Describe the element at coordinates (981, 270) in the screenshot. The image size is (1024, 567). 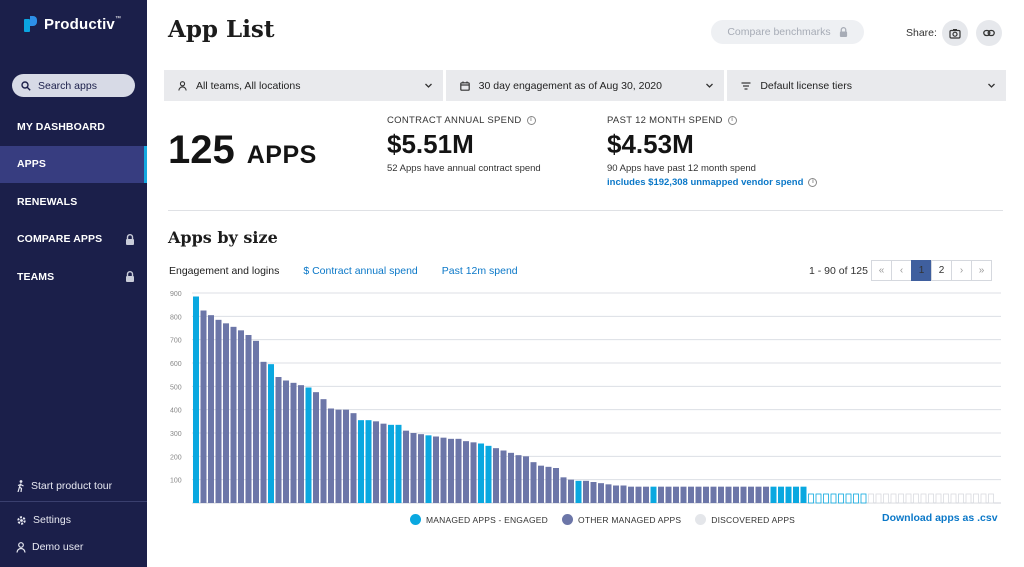
I see `last-page-button: »` at that location.